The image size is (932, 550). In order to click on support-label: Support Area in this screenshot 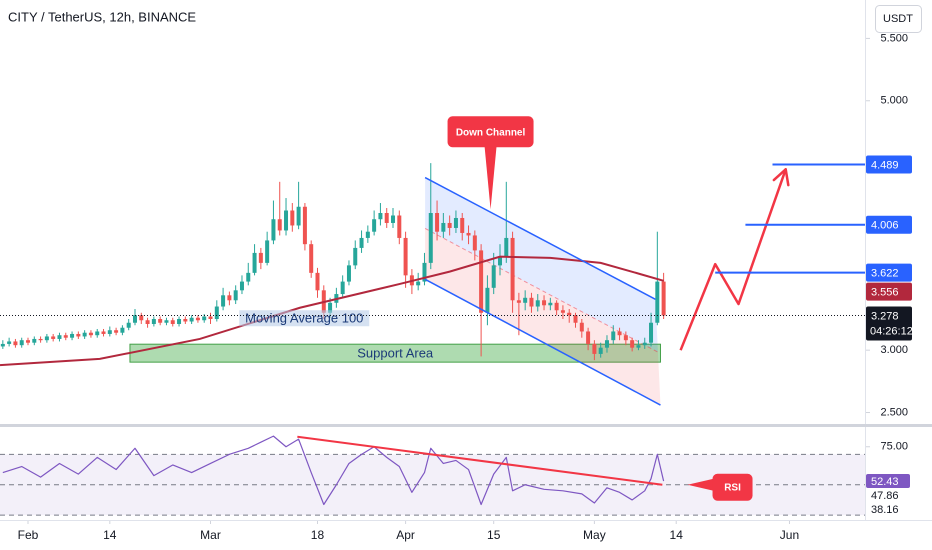, I will do `click(395, 353)`.